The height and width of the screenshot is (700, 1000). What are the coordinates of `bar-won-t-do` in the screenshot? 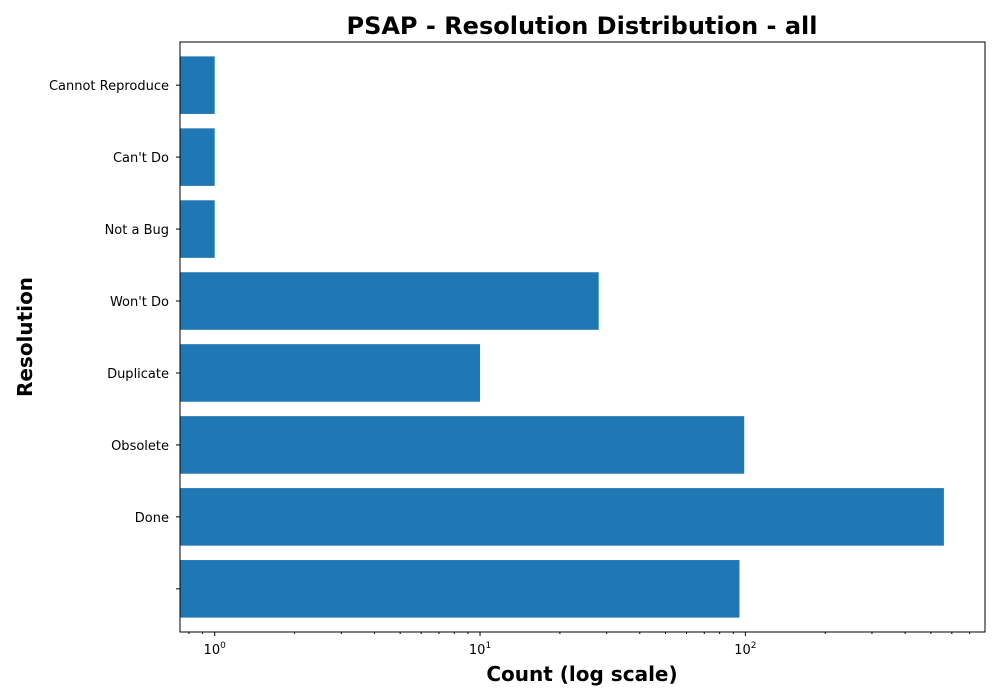 It's located at (389, 301).